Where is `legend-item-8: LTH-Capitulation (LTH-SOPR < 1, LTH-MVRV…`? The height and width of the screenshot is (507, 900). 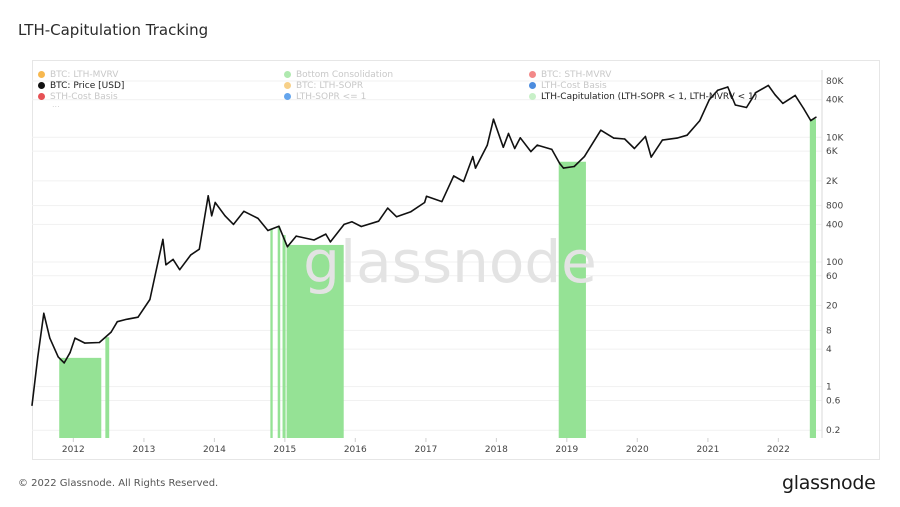 legend-item-8: LTH-Capitulation (LTH-SOPR < 1, LTH-MVRV… is located at coordinates (643, 97).